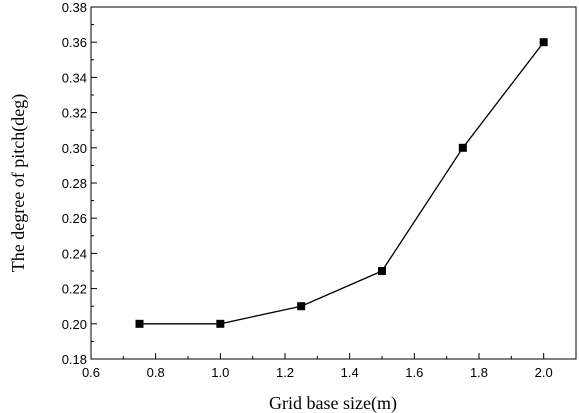 The width and height of the screenshot is (579, 413). What do you see at coordinates (479, 372) in the screenshot?
I see `x-tick-label: 1.8` at bounding box center [479, 372].